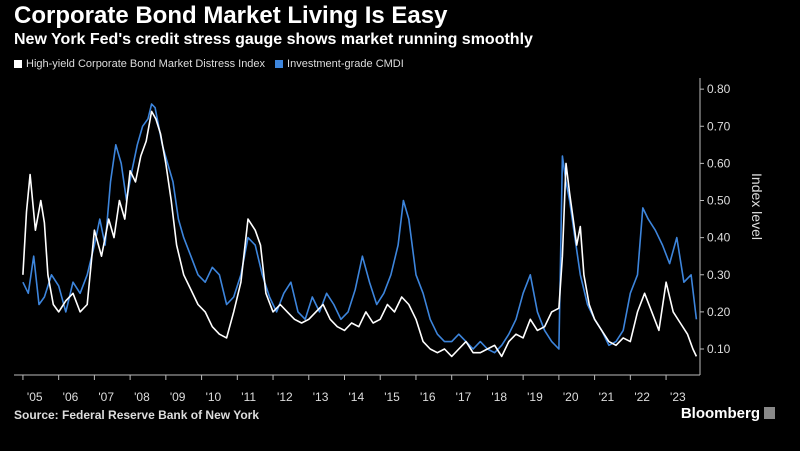 The image size is (800, 451). Describe the element at coordinates (428, 397) in the screenshot. I see `x-tick-label: '16` at that location.